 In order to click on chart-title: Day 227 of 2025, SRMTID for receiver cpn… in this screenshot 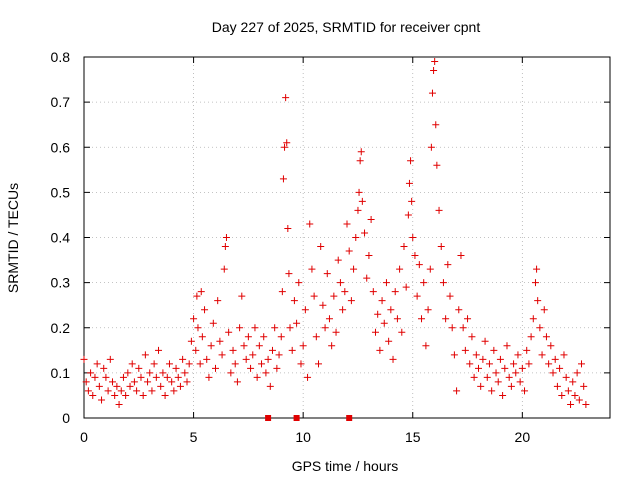, I will do `click(346, 27)`.